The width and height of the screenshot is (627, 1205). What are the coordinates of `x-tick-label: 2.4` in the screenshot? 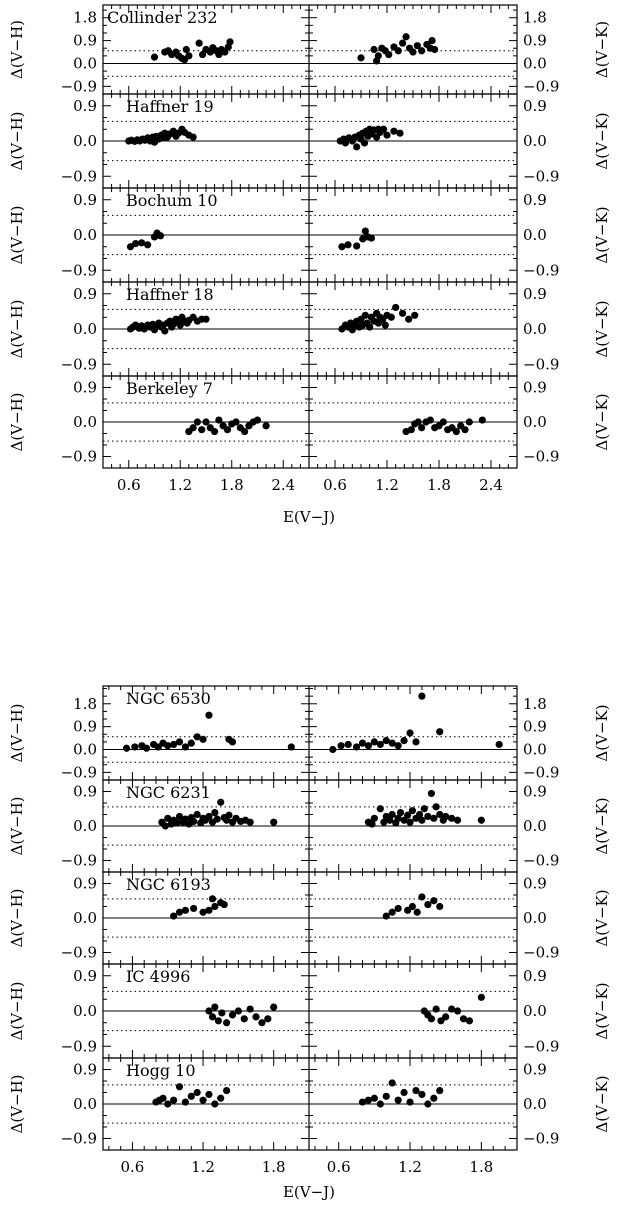 It's located at (491, 485).